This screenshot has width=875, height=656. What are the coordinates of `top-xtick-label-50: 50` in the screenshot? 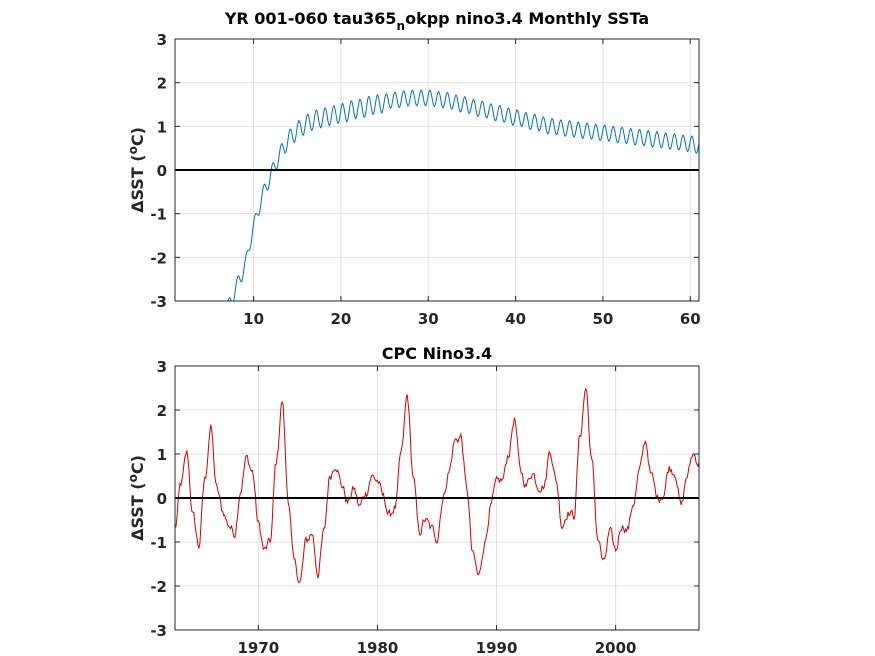 It's located at (602, 319).